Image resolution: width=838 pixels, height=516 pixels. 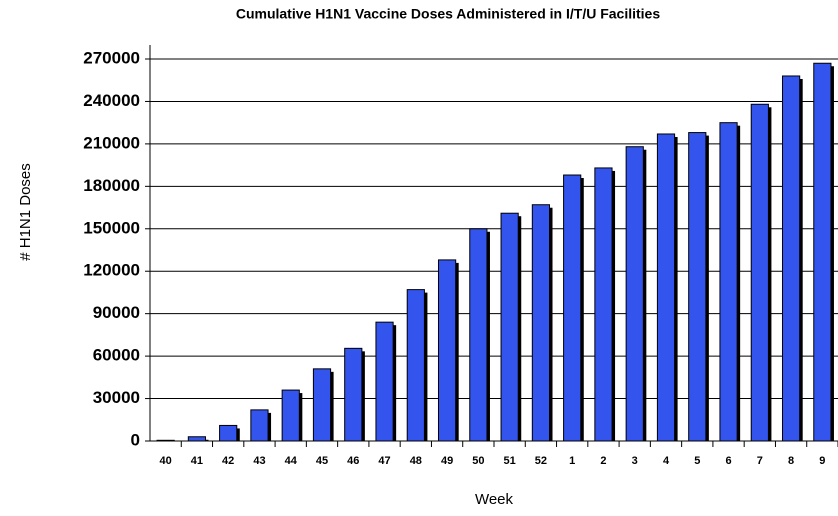 What do you see at coordinates (116, 355) in the screenshot?
I see `y-tick-label: 60000` at bounding box center [116, 355].